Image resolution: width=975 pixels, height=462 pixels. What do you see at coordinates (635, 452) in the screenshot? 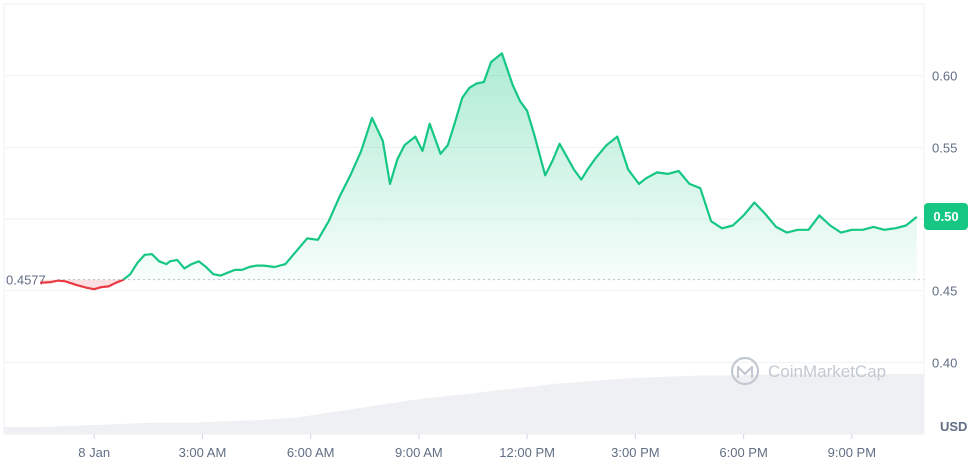
I see `x-tick-label: 3:00 PM` at bounding box center [635, 452].